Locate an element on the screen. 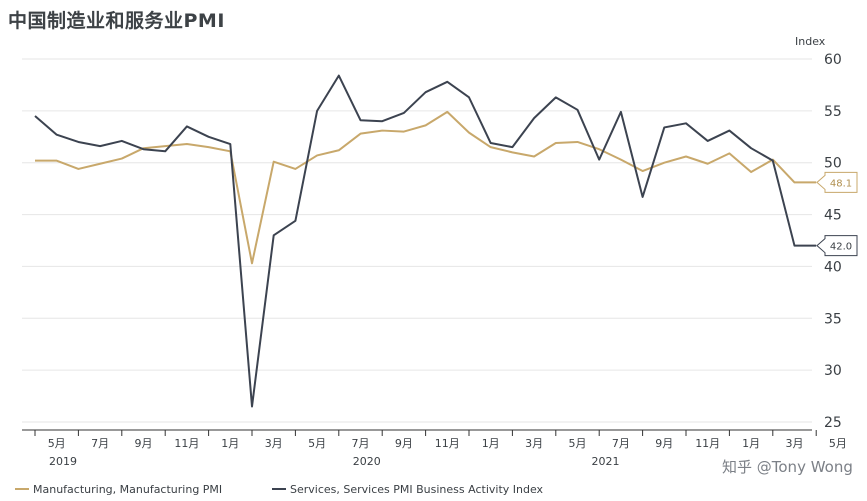 The width and height of the screenshot is (867, 501). y-tick-label: 45 is located at coordinates (833, 216).